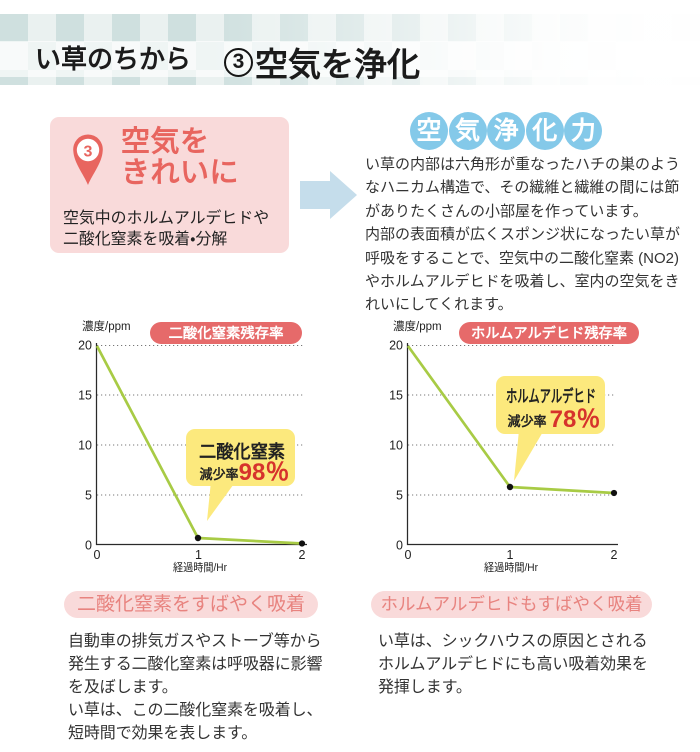 The width and height of the screenshot is (700, 752). What do you see at coordinates (226, 333) in the screenshot?
I see `svg-text: 二酸化窒素残存率` at bounding box center [226, 333].